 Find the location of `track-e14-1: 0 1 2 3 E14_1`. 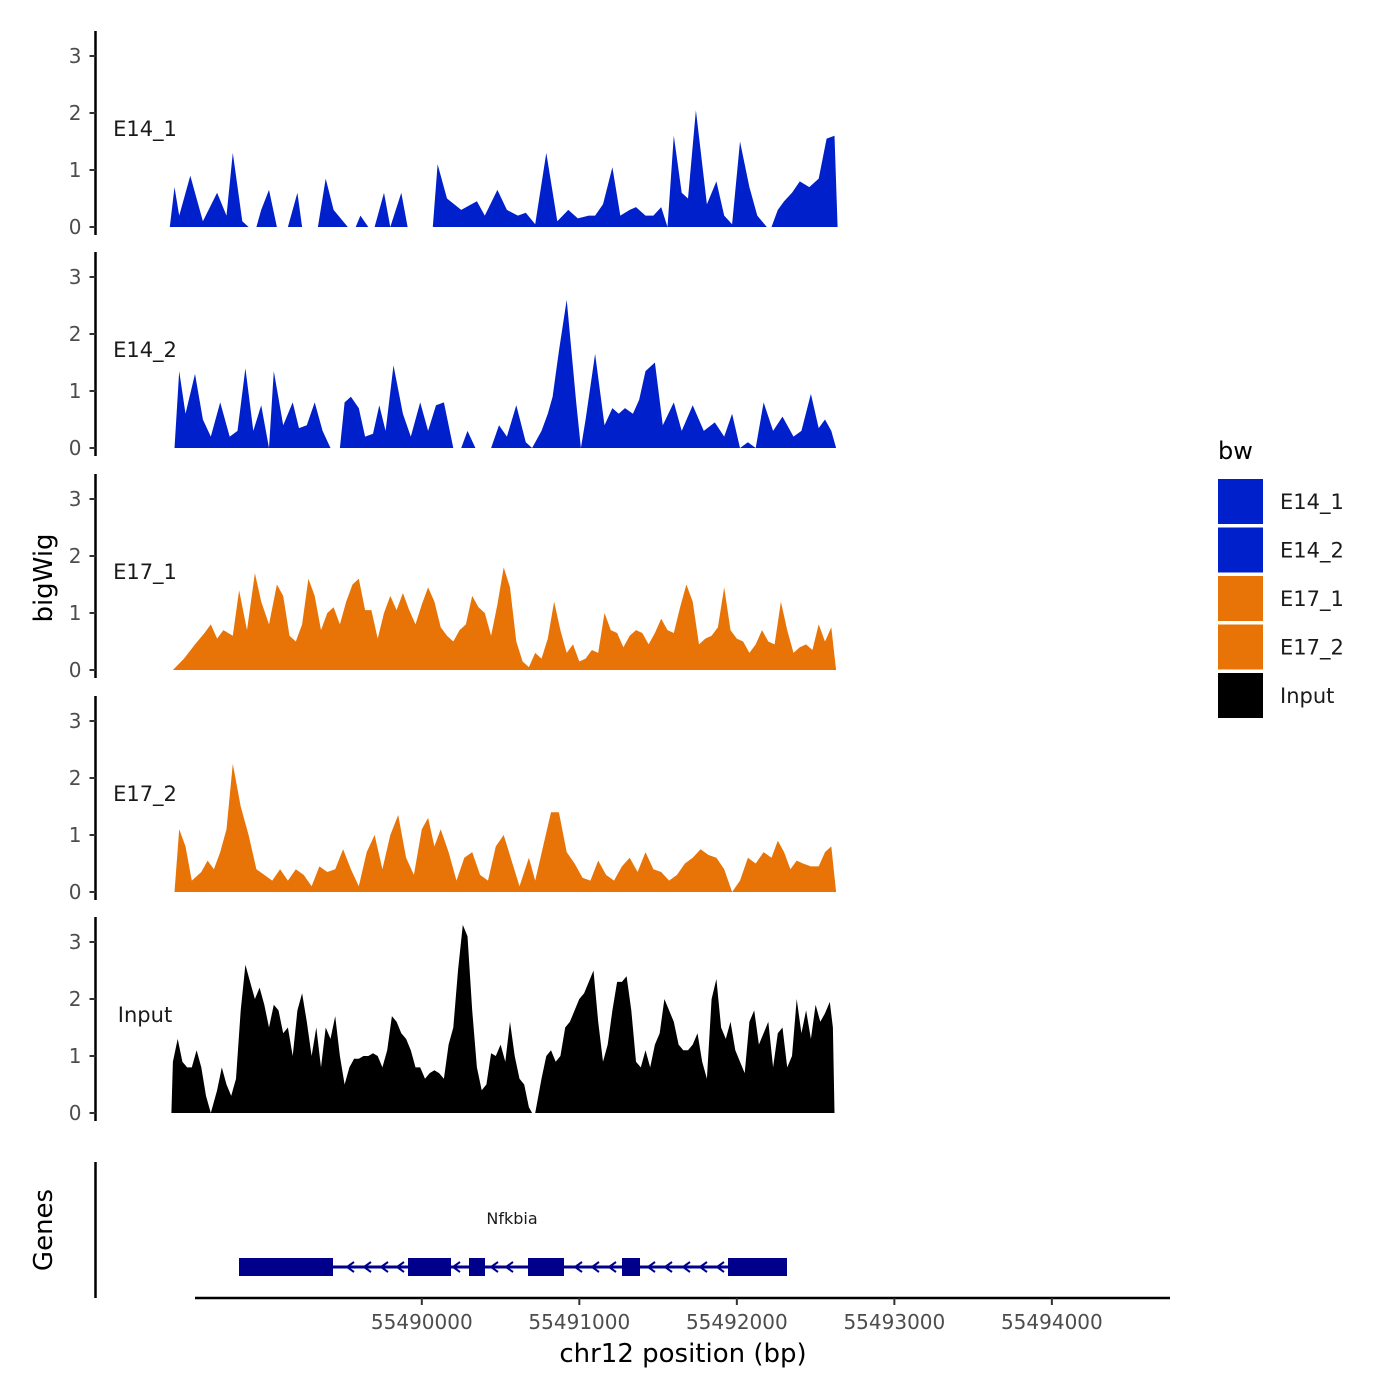

track-e14-1: 0 1 2 3 E14_1 is located at coordinates (453, 135).